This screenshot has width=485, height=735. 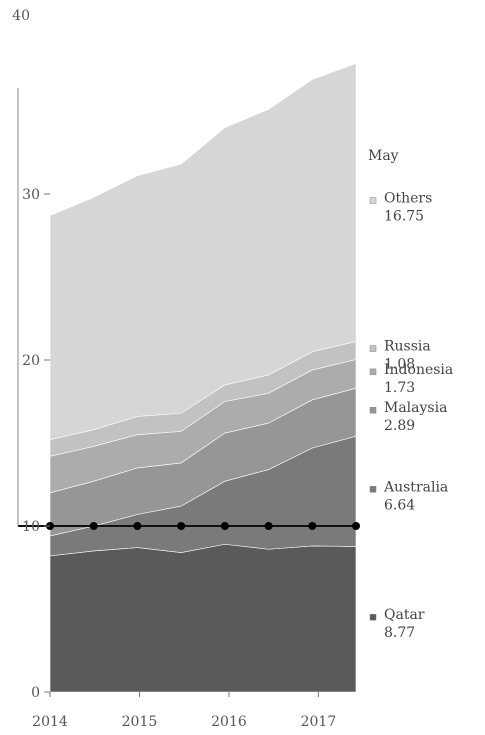 I want to click on series-name: Australia, so click(x=415, y=487).